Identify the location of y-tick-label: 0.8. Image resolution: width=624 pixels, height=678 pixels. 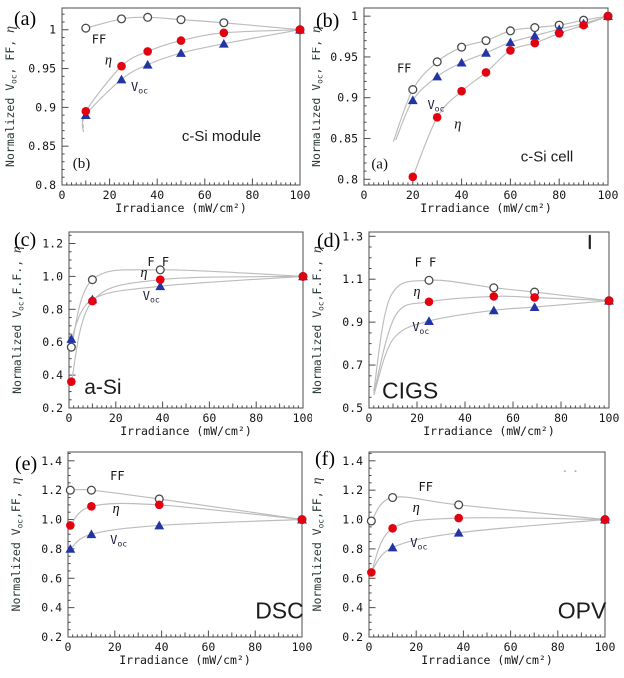
(45, 185).